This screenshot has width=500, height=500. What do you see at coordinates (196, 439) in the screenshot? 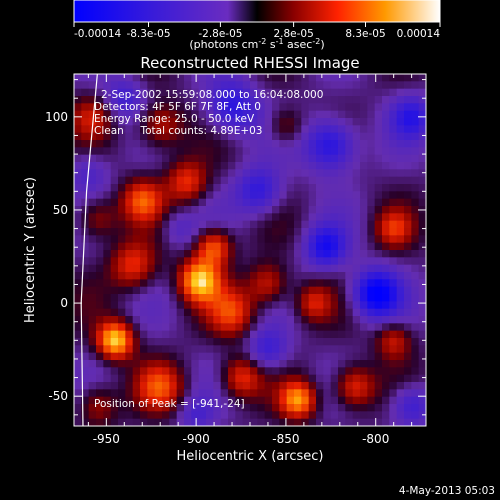
I see `x-tick-label: -900` at bounding box center [196, 439].